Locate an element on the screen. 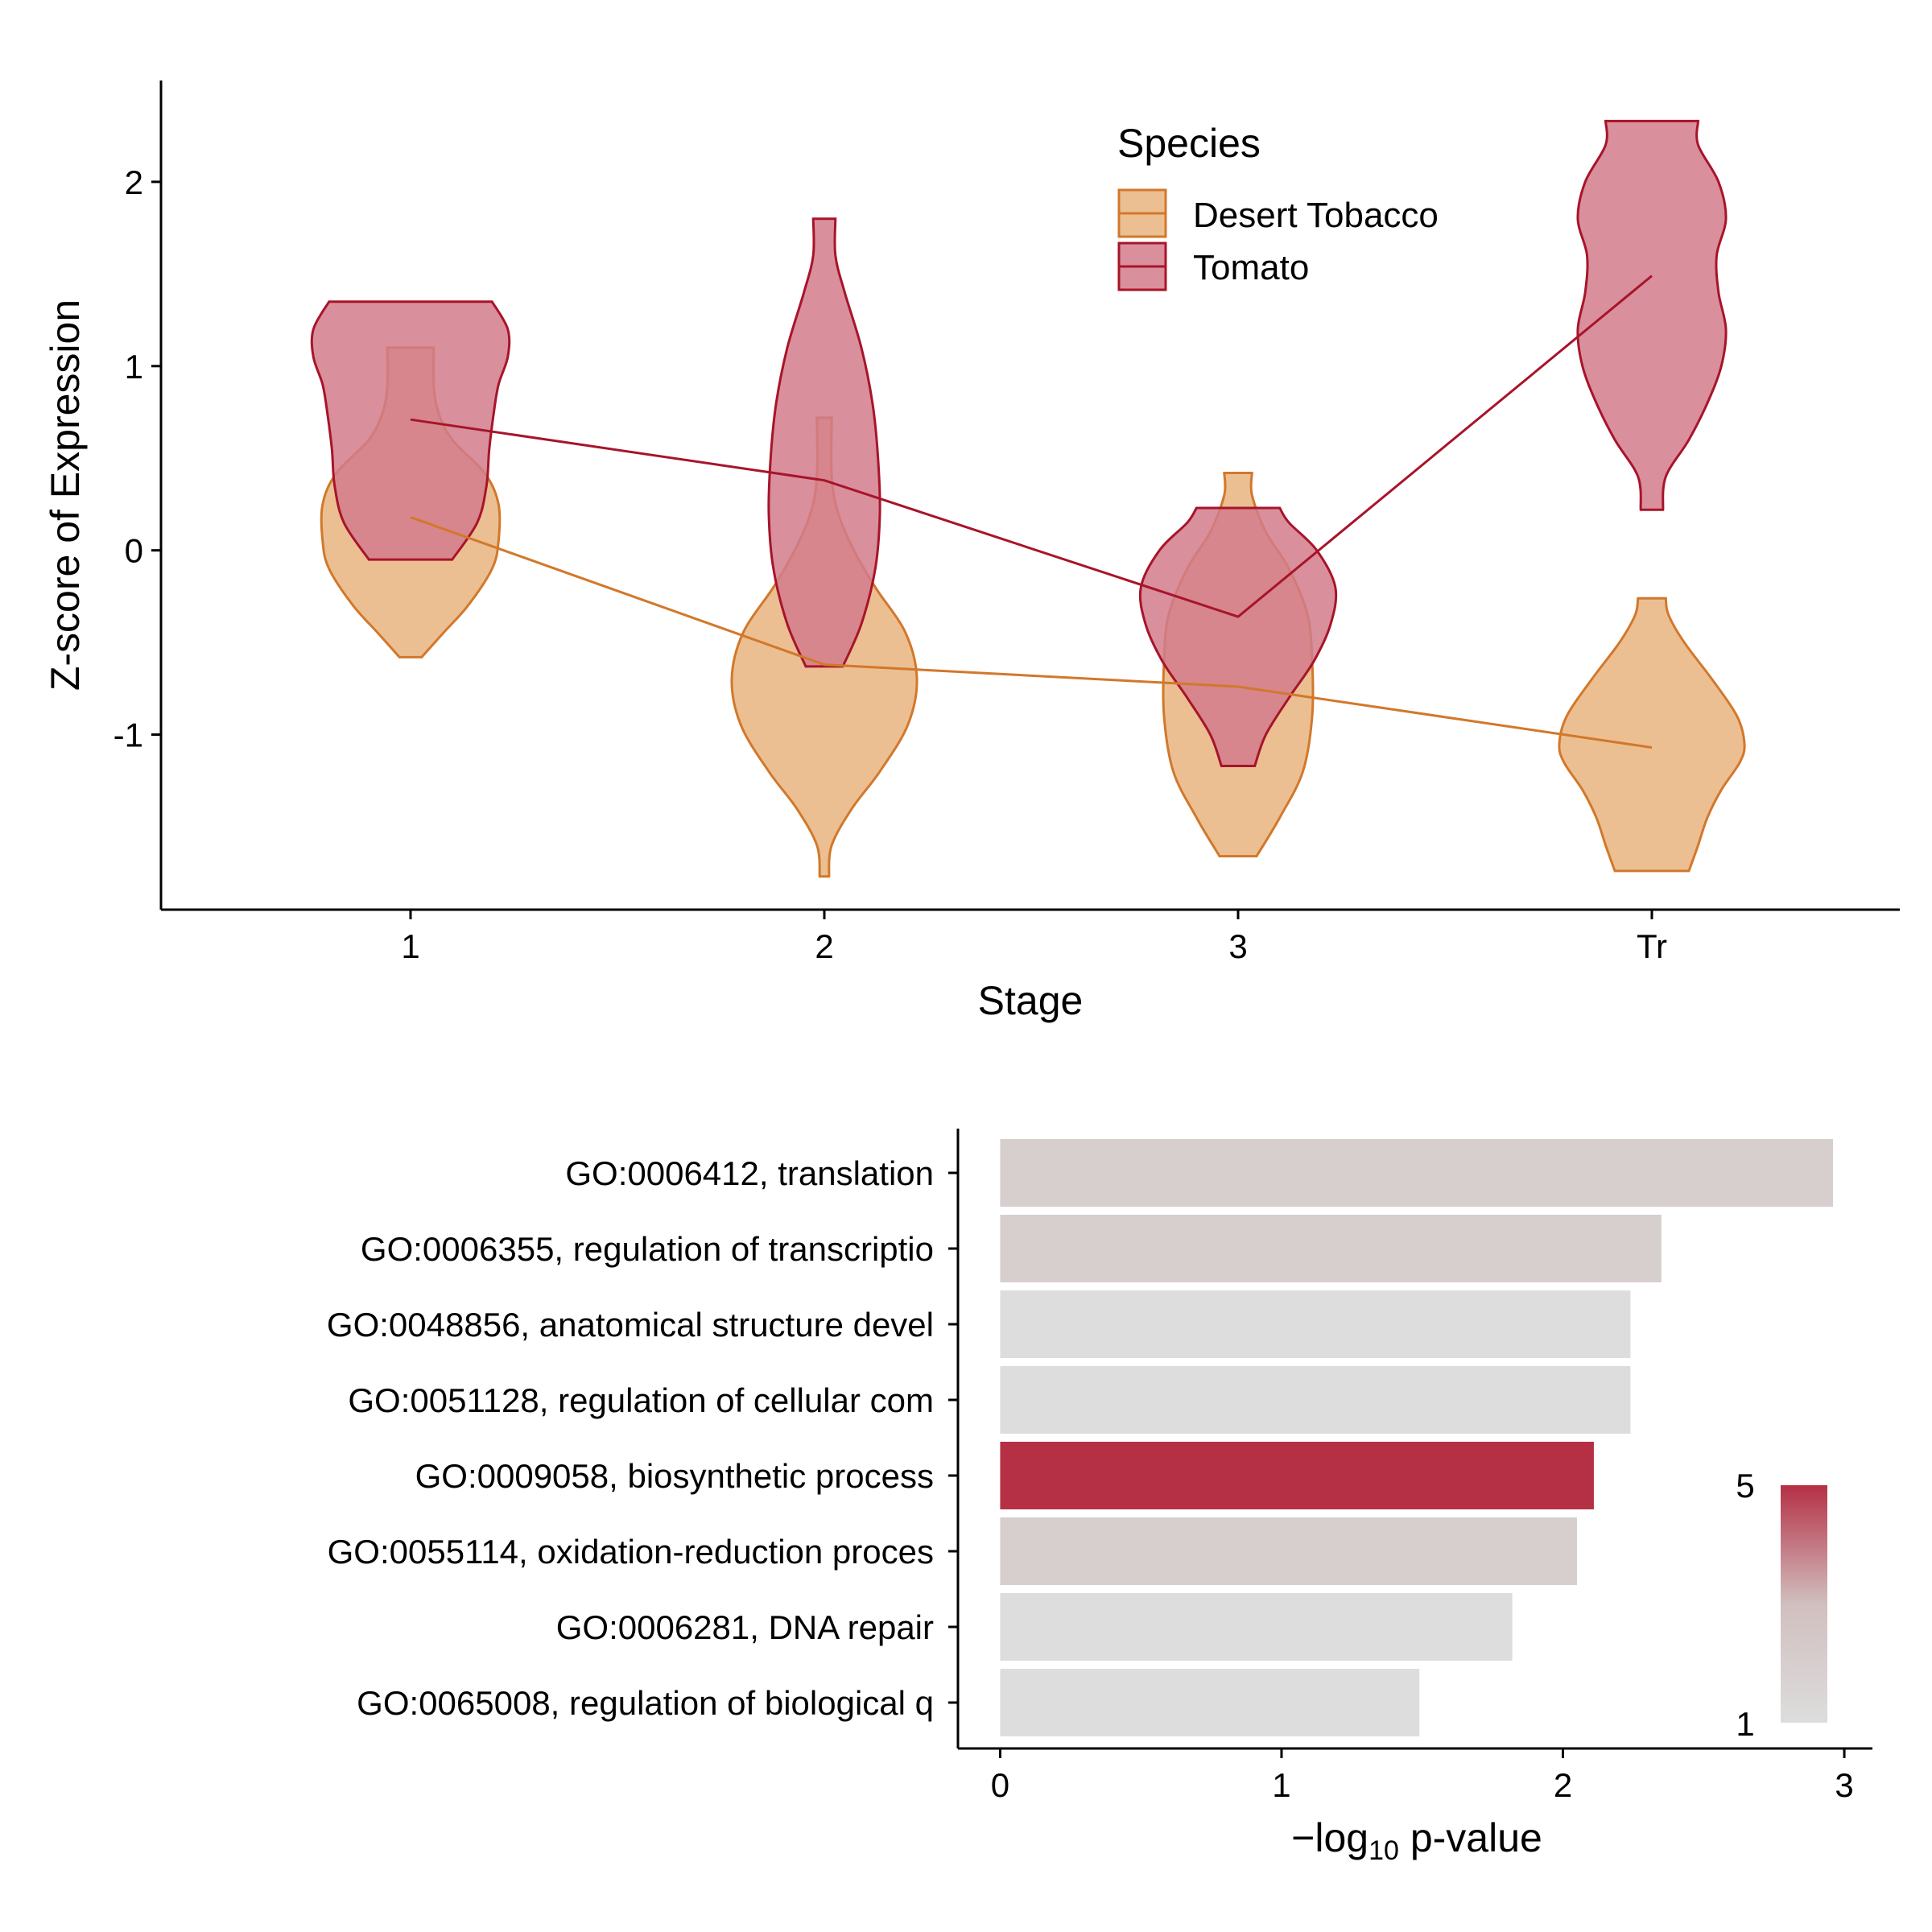 The width and height of the screenshot is (1932, 1932). bar-category-label: GO:0051128, regulation of cellular com is located at coordinates (641, 1400).